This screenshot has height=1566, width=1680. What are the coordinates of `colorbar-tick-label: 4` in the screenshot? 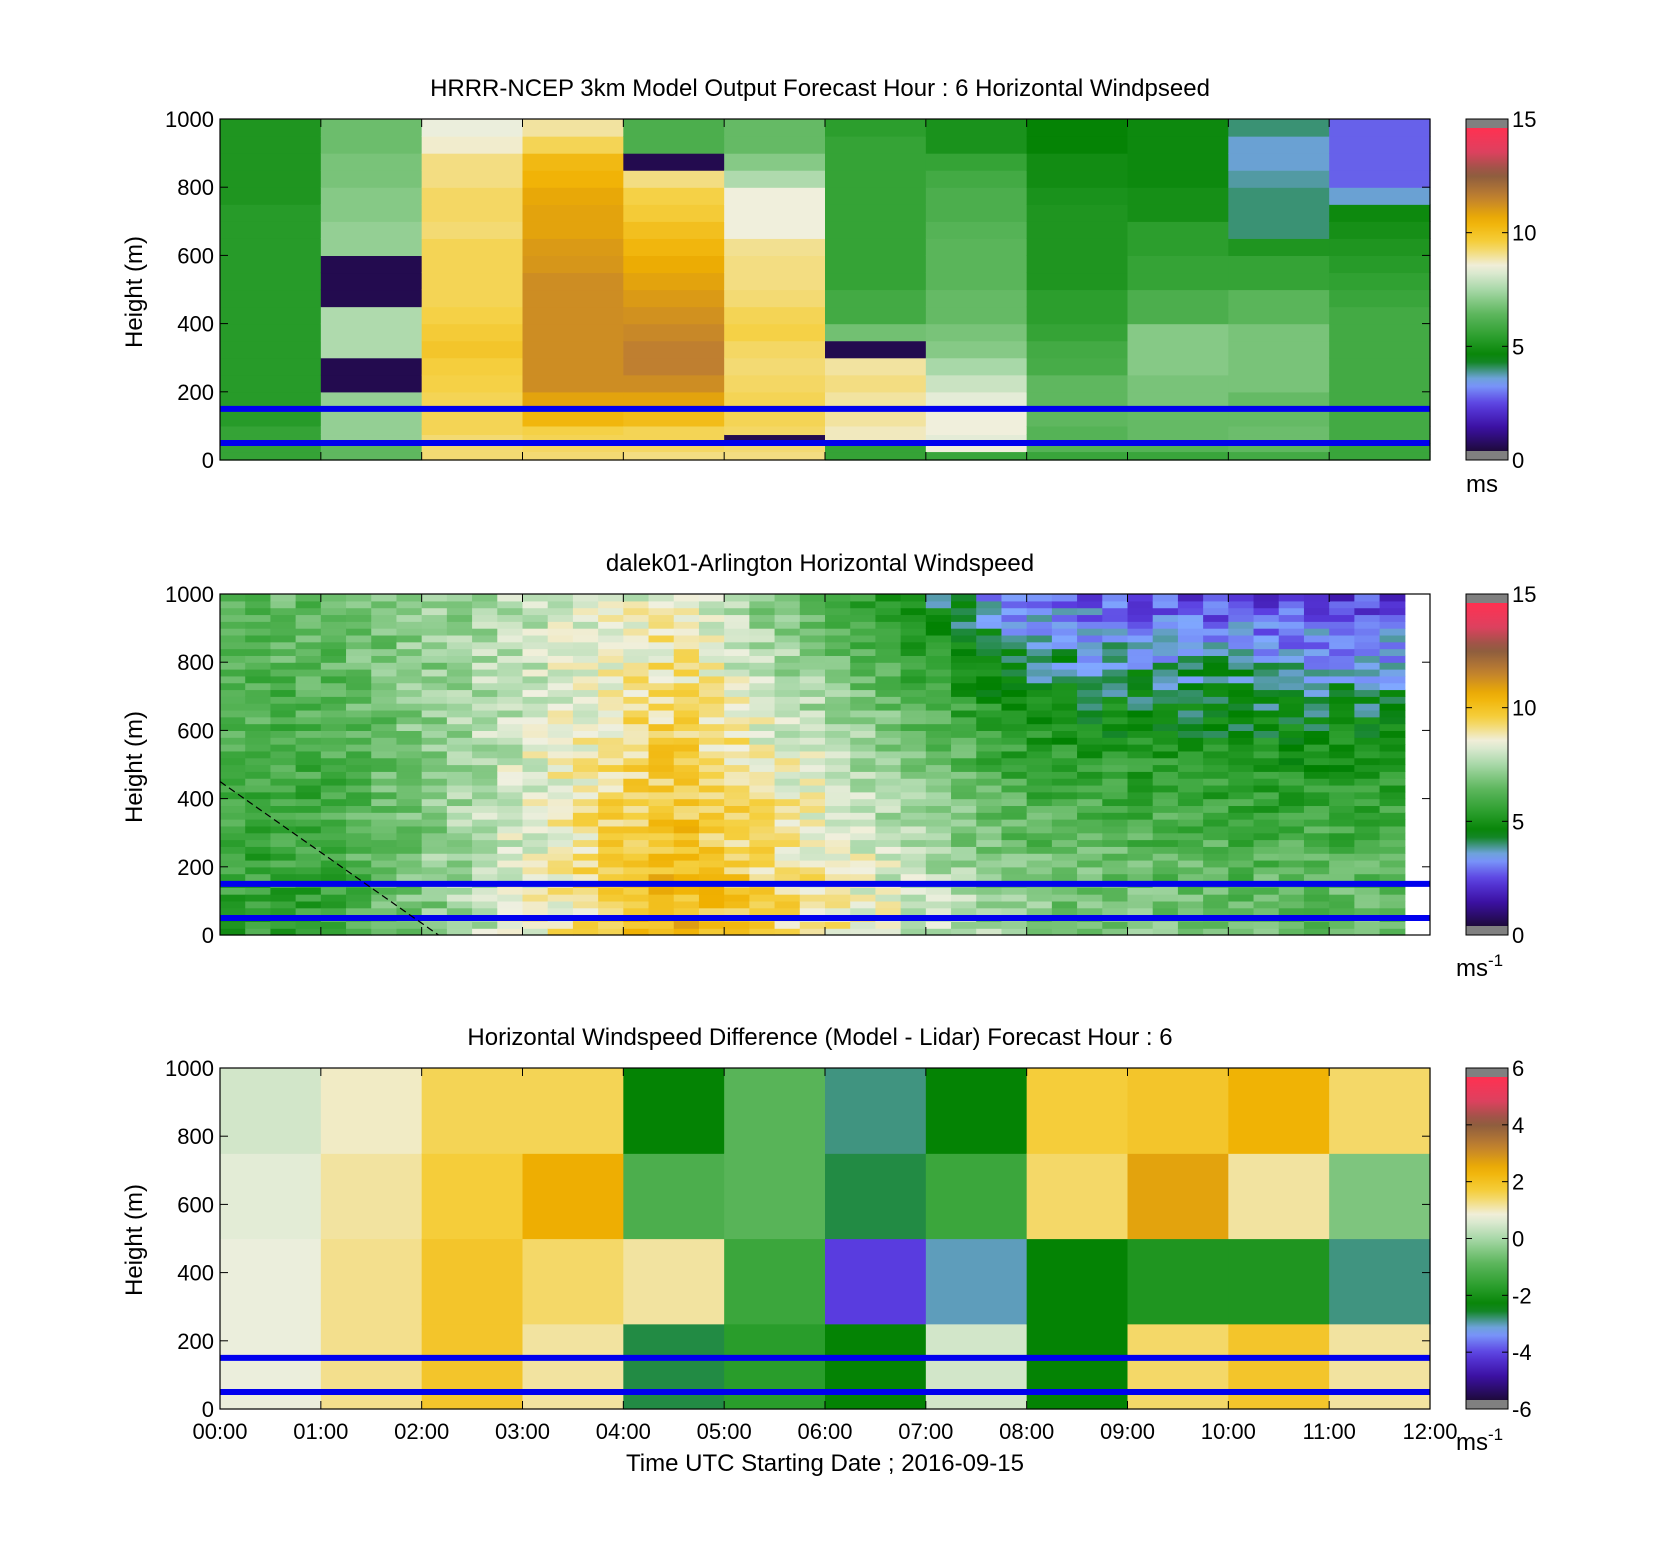 It's located at (1518, 1125).